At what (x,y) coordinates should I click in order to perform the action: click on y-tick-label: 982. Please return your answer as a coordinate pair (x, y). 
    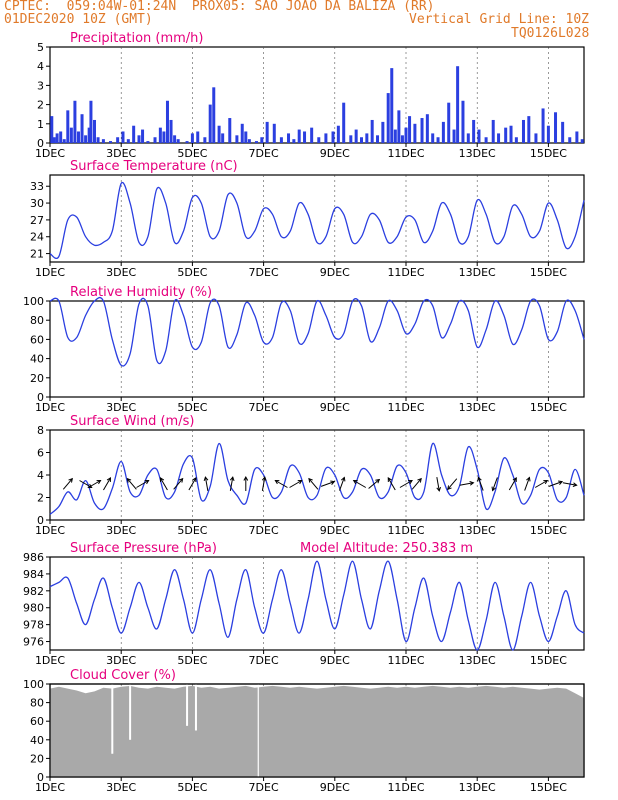
    Looking at the image, I should click on (33, 591).